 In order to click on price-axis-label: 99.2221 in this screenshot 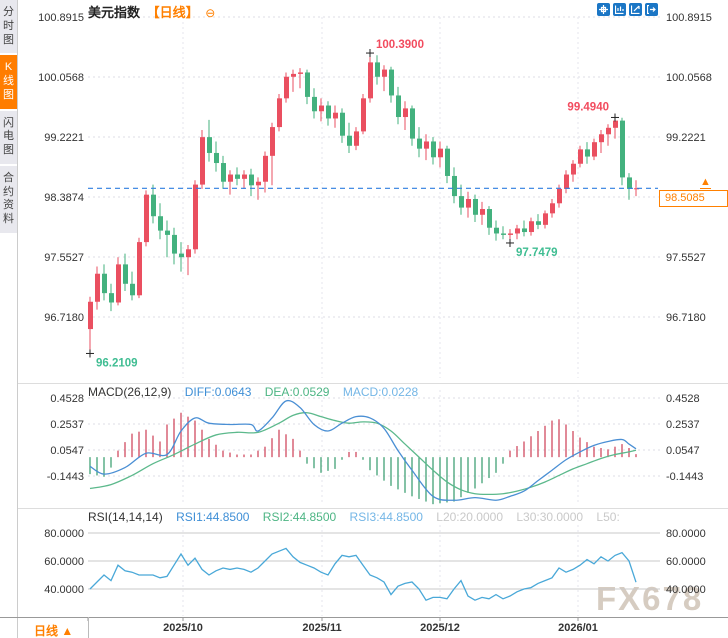, I will do `click(686, 138)`.